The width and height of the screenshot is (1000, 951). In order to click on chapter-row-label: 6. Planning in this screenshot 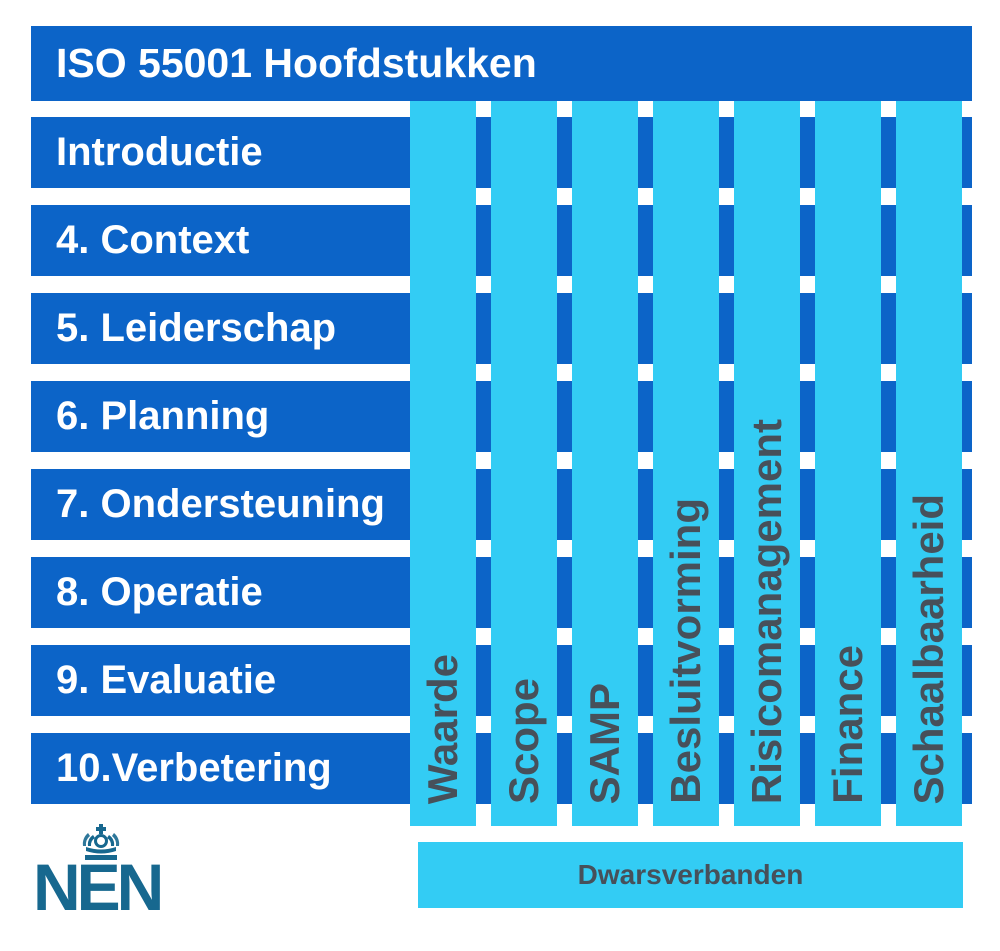, I will do `click(163, 416)`.